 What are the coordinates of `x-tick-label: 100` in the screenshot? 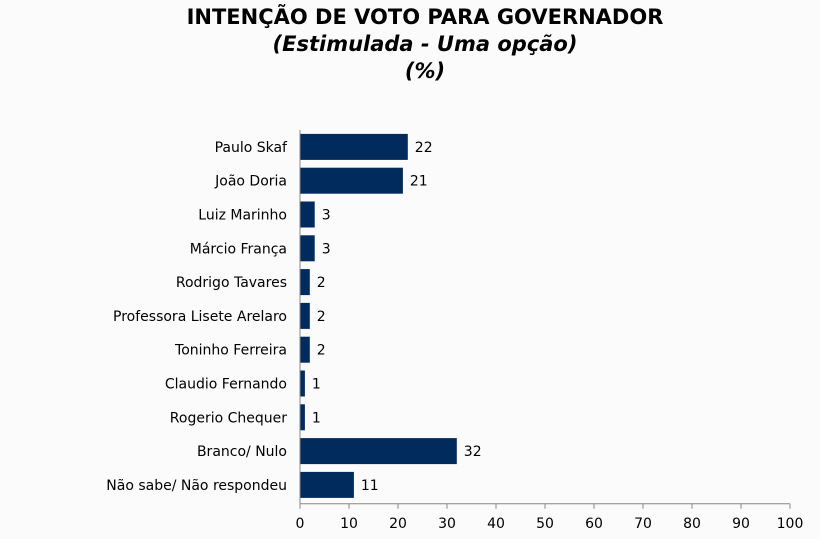 It's located at (790, 524).